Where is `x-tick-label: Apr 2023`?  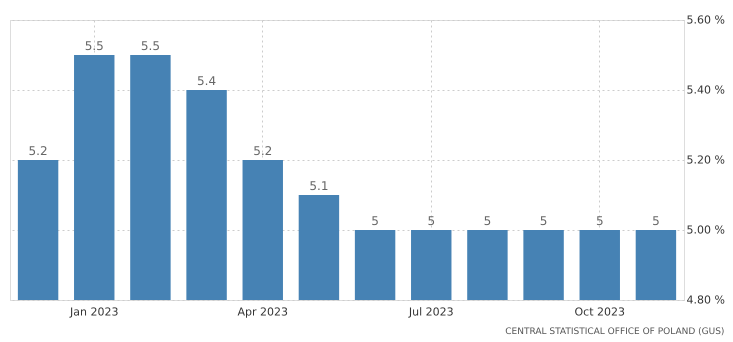 x-tick-label: Apr 2023 is located at coordinates (262, 312).